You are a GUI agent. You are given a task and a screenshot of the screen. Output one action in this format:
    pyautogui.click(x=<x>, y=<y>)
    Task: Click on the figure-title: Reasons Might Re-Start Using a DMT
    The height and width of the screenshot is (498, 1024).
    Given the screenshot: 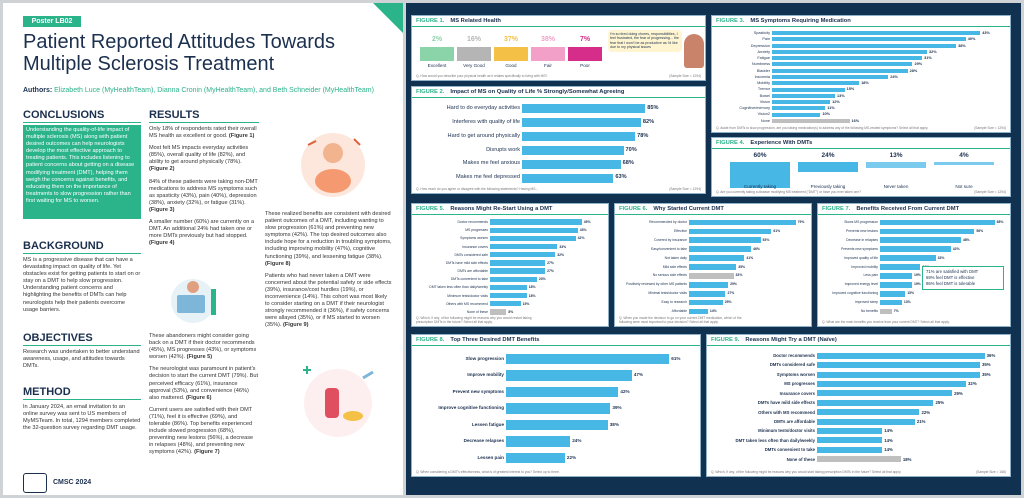 What is the action you would take?
    pyautogui.click(x=501, y=209)
    